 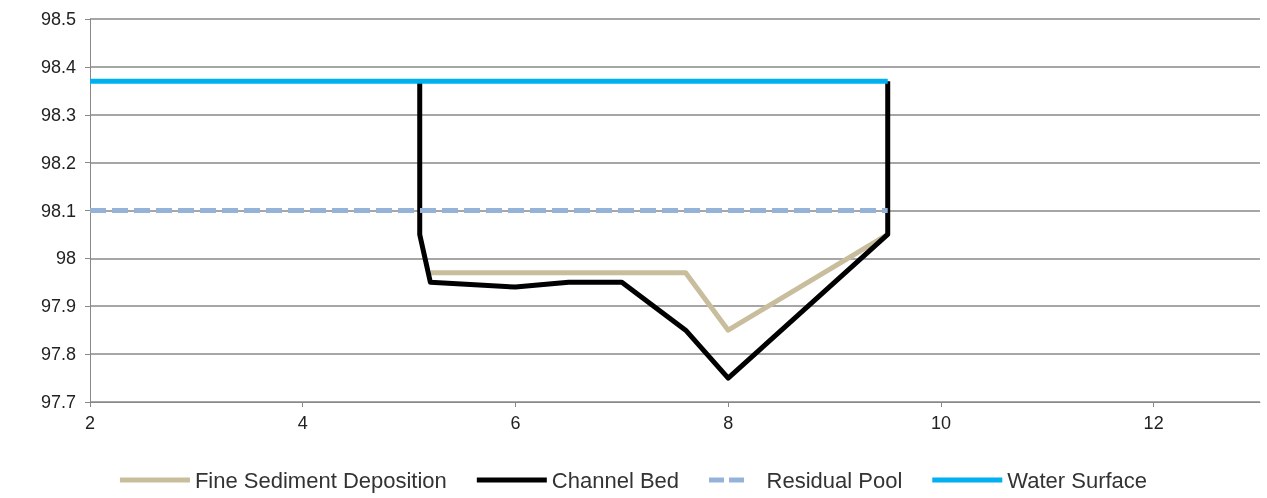 I want to click on y-tick-label: 98.5, so click(x=58, y=19).